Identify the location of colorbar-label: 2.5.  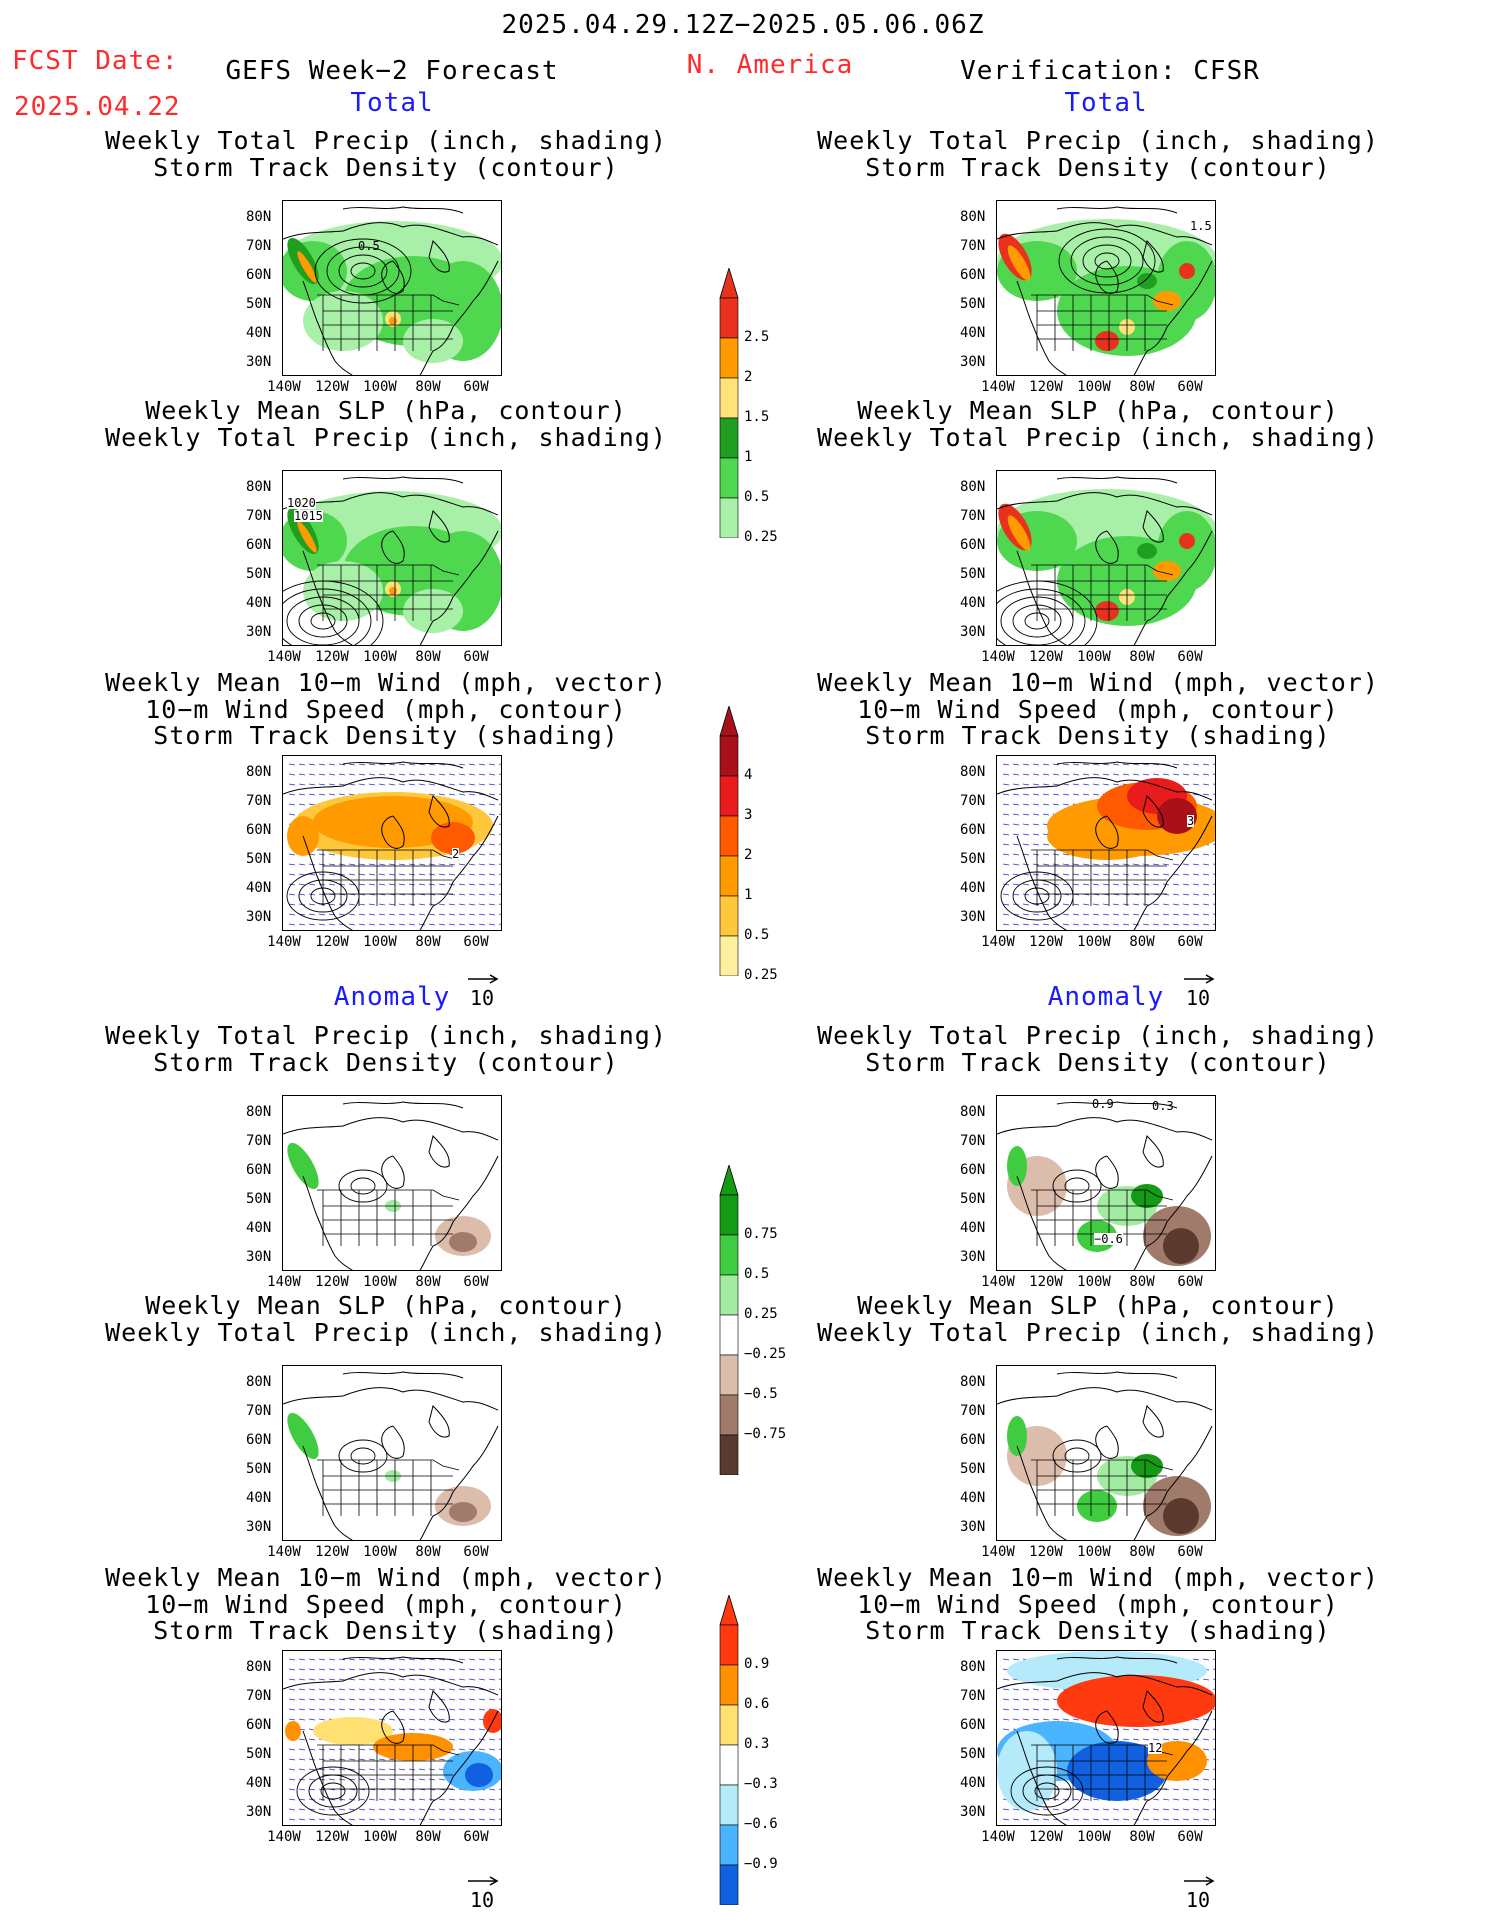
(757, 337).